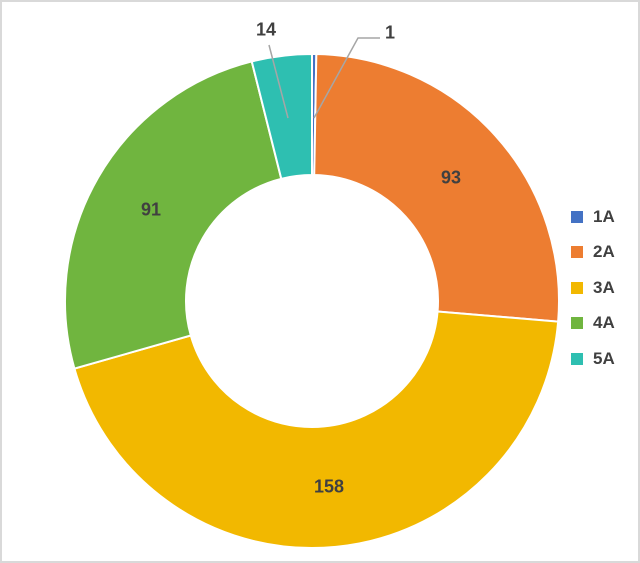  Describe the element at coordinates (151, 209) in the screenshot. I see `data-label-4a: 91` at that location.